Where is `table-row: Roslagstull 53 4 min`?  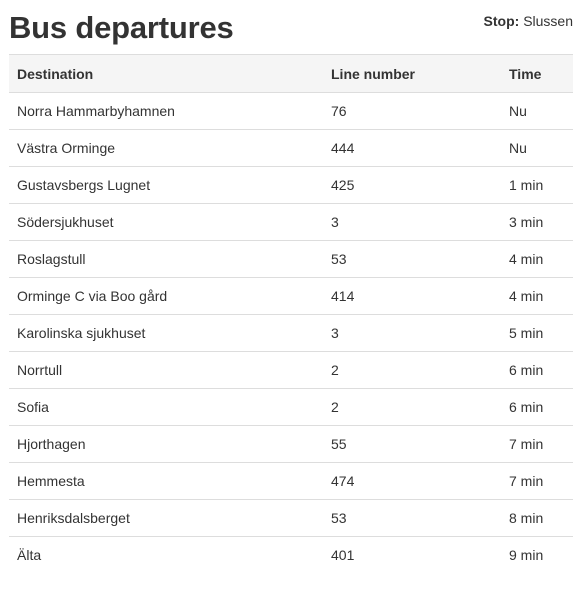
table-row: Roslagstull 53 4 min is located at coordinates (291, 259).